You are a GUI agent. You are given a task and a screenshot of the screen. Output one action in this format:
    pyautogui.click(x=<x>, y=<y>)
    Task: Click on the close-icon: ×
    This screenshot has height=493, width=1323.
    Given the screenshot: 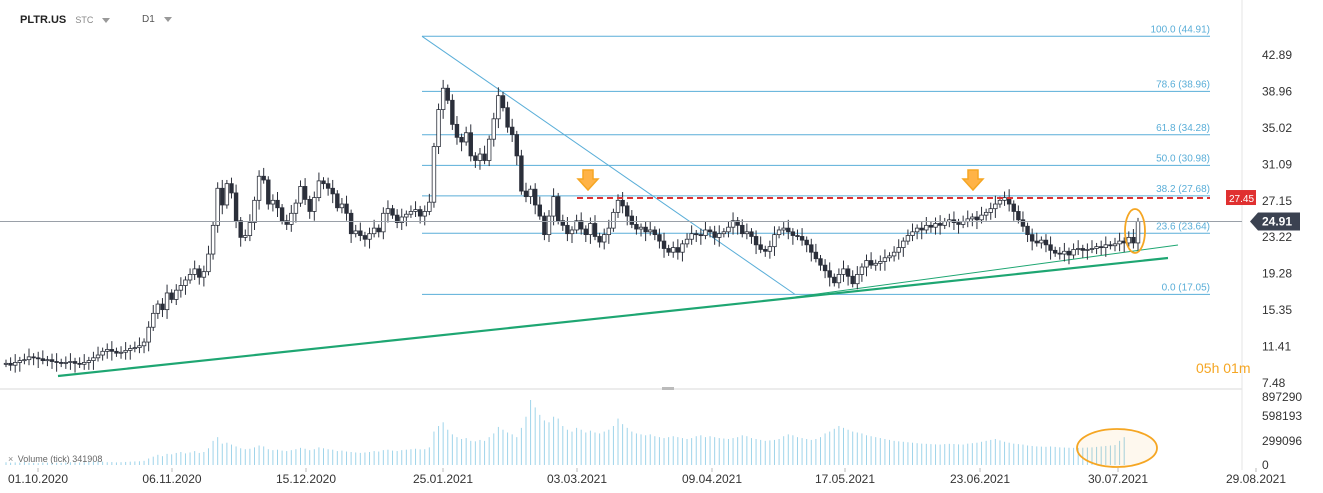 What is the action you would take?
    pyautogui.click(x=11, y=459)
    